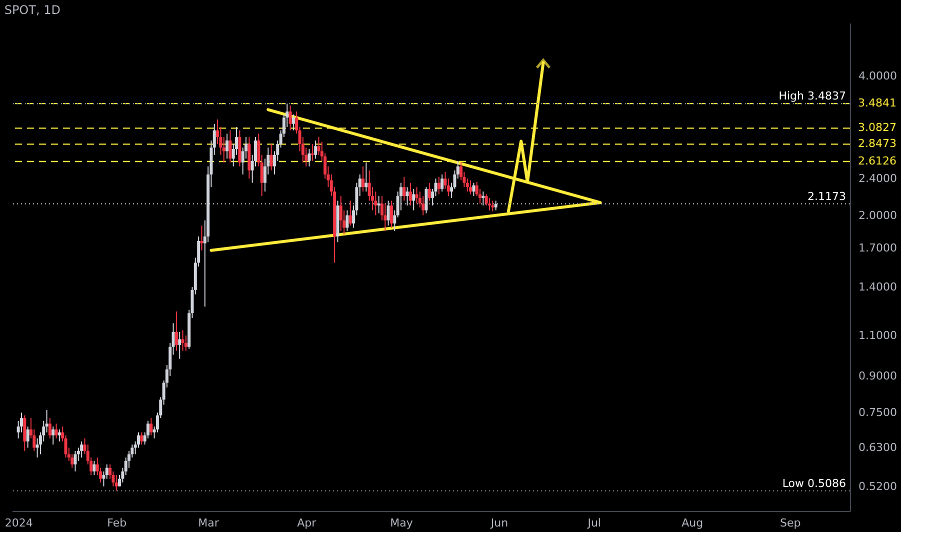  What do you see at coordinates (499, 523) in the screenshot?
I see `x-tick-label: Jun` at bounding box center [499, 523].